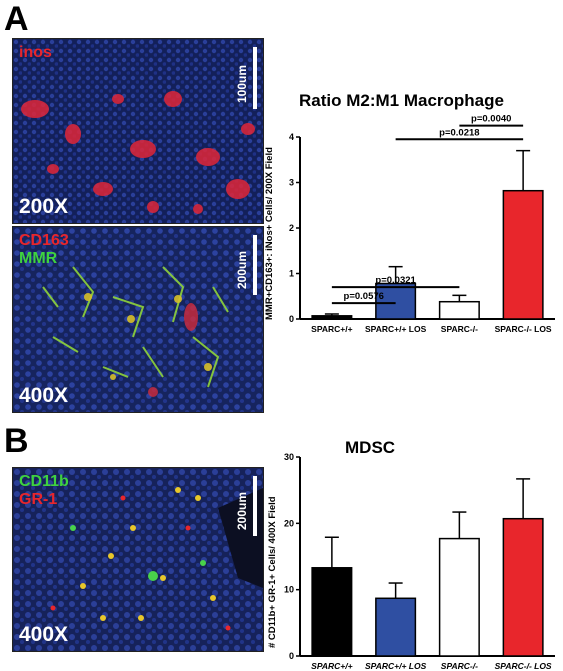  What do you see at coordinates (291, 228) in the screenshot?
I see `y-tick-label: 2` at bounding box center [291, 228].